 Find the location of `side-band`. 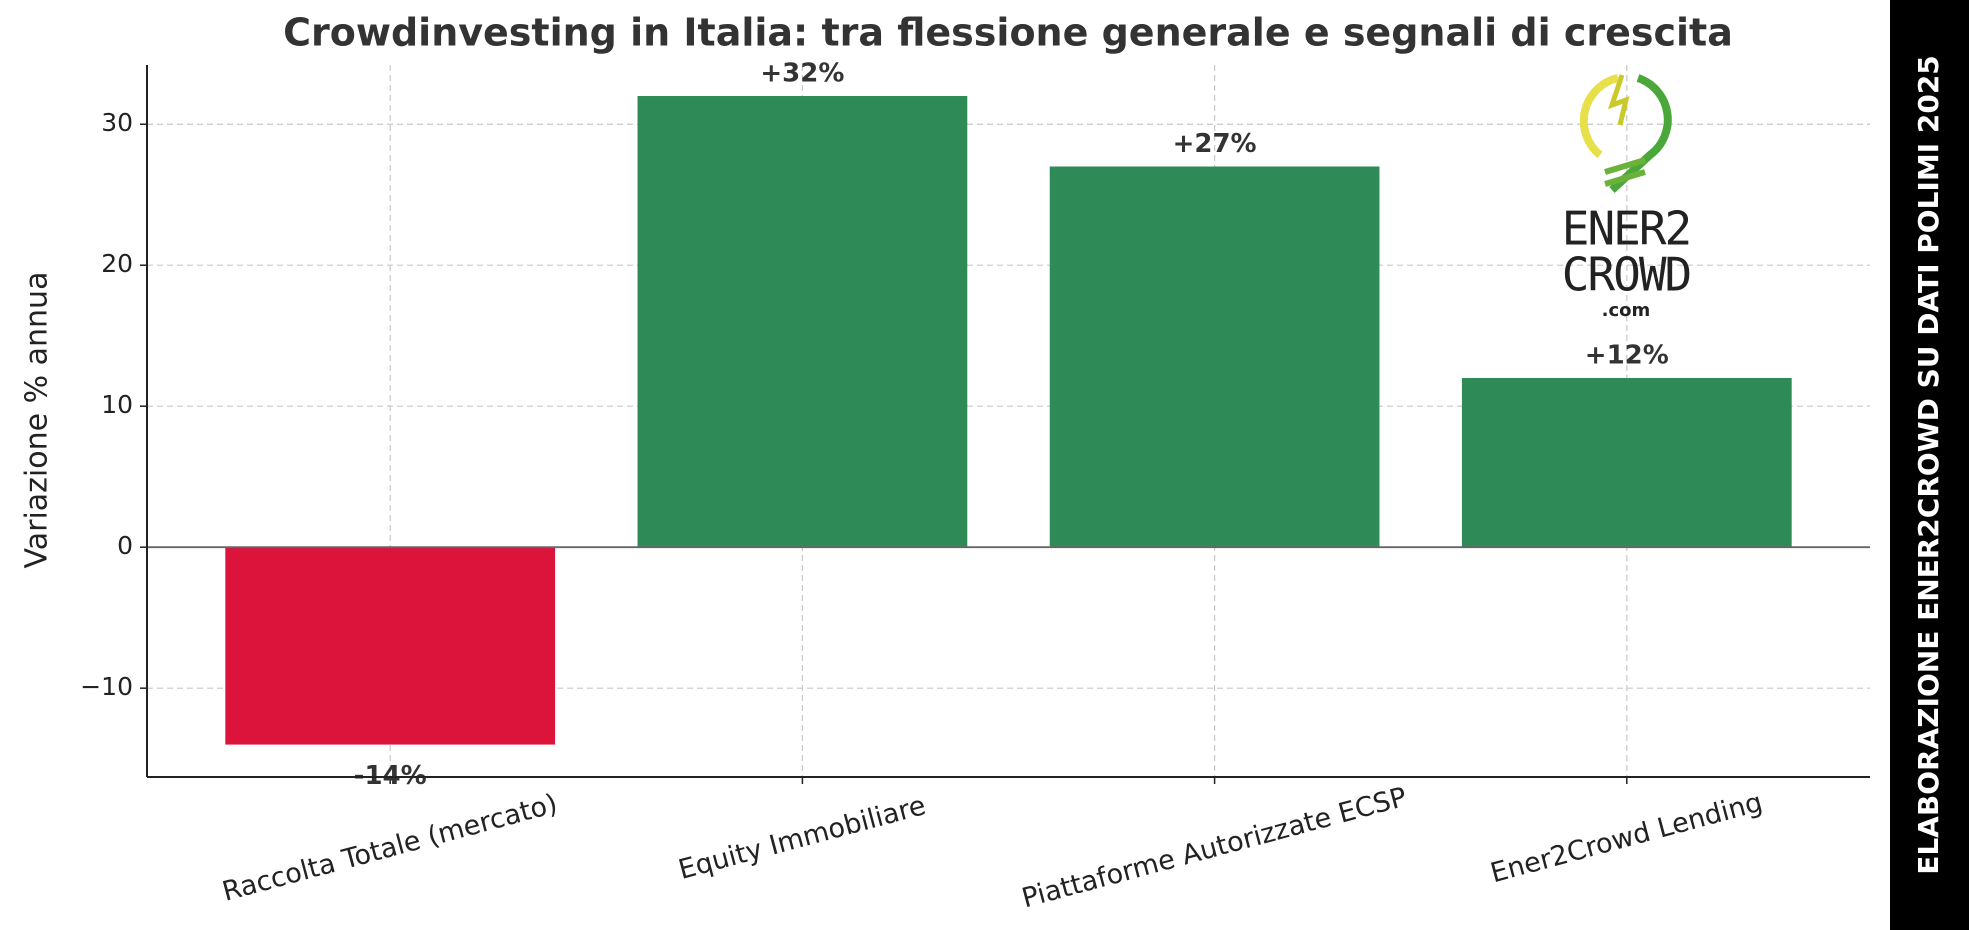

side-band is located at coordinates (1929, 465).